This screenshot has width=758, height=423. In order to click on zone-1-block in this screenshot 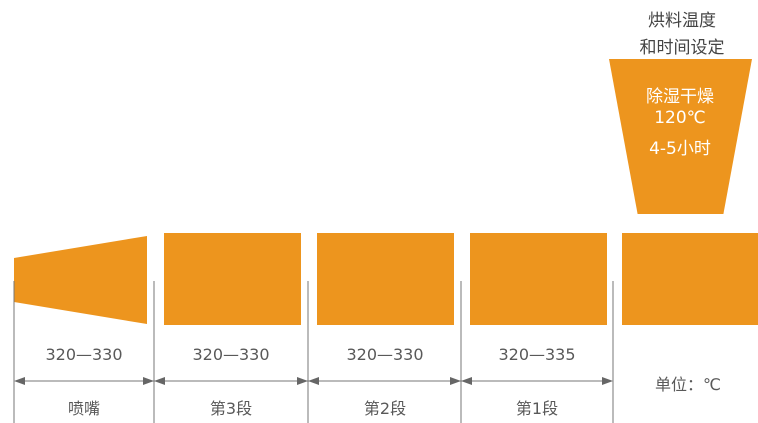, I will do `click(538, 279)`.